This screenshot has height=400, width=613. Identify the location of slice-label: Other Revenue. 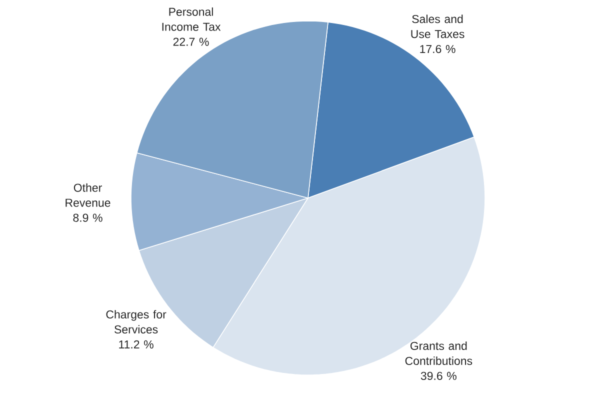
(88, 195).